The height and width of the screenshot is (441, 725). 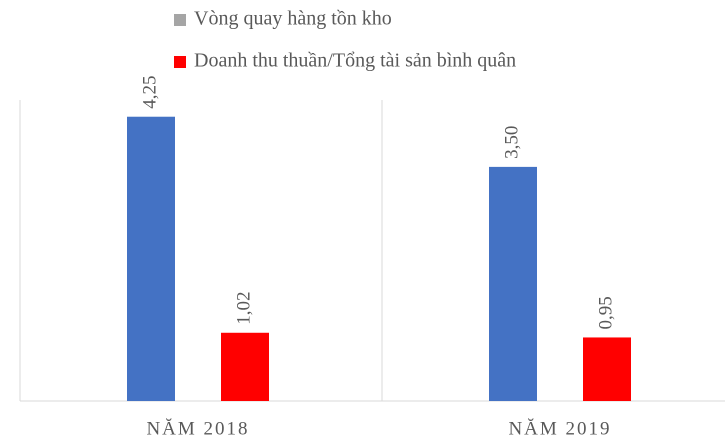 I want to click on data-label: 4,25, so click(x=149, y=91).